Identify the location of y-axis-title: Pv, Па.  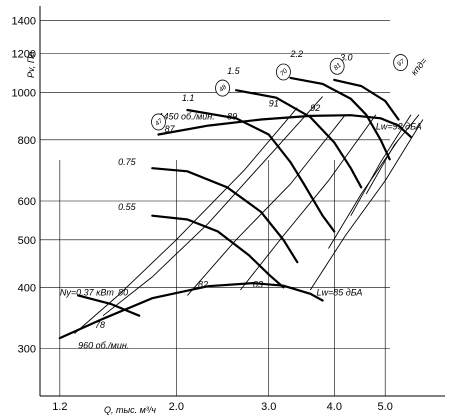
(31, 65).